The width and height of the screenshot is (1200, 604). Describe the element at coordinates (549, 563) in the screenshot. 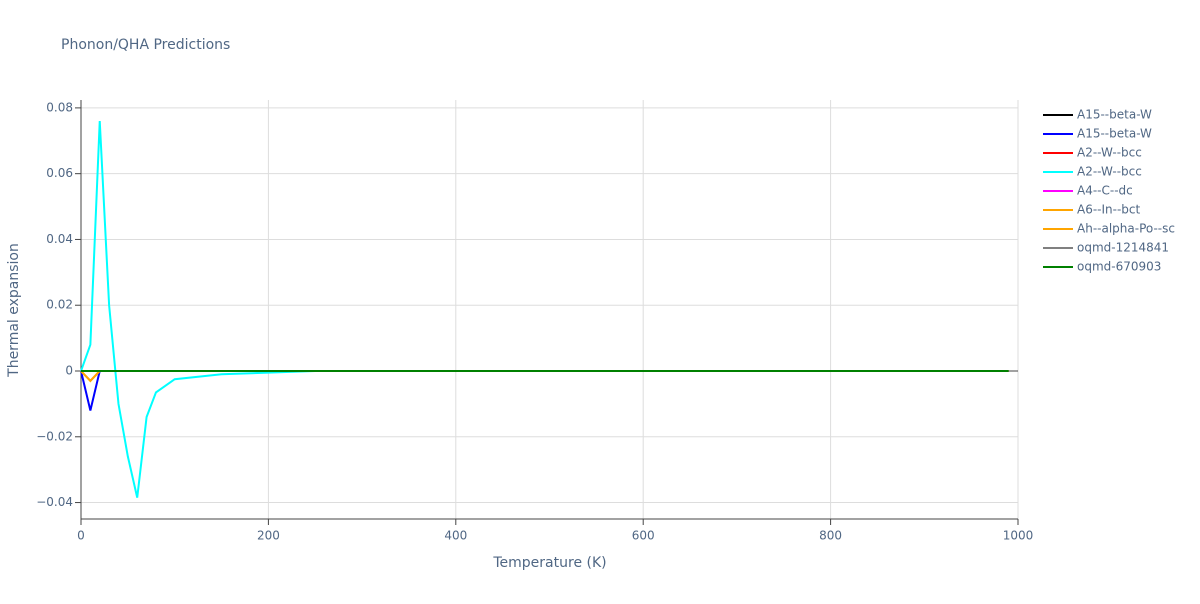

I see `x-axis-label: Temperature (K)` at that location.